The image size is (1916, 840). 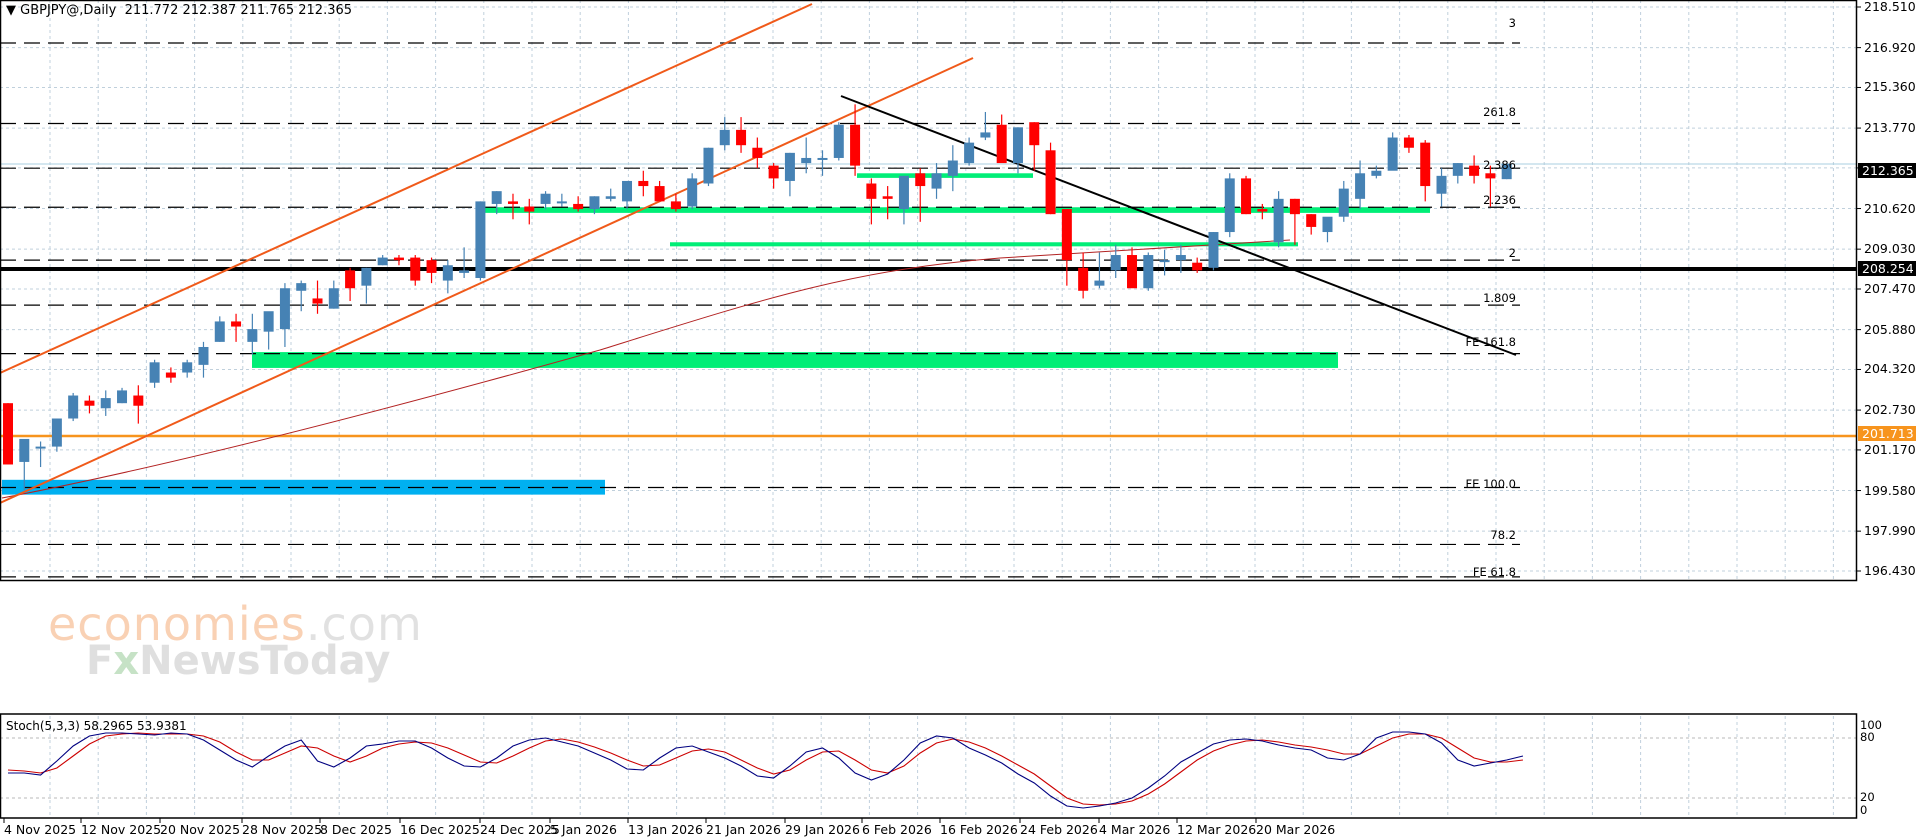 I want to click on stoch-axis-80: 80, so click(x=1867, y=737).